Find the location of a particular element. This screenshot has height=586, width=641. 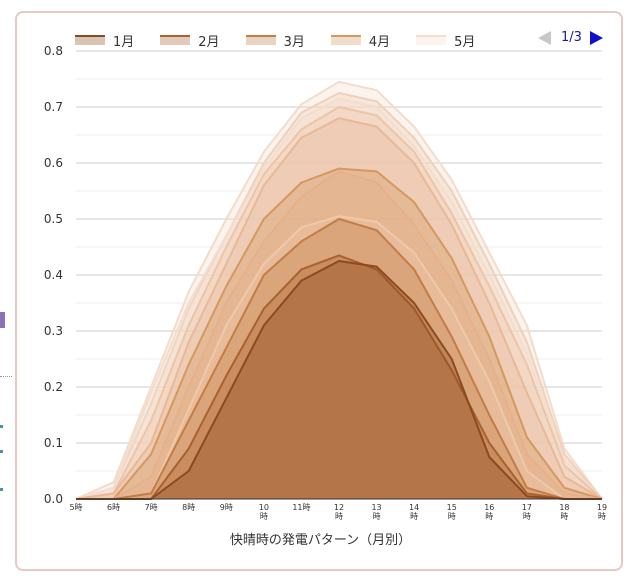

side-accent is located at coordinates (2, 320).